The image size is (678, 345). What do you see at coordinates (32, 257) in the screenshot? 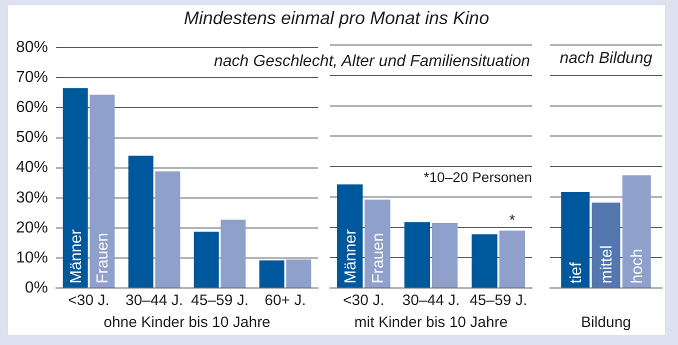
I see `y-tick-label: 10%` at bounding box center [32, 257].